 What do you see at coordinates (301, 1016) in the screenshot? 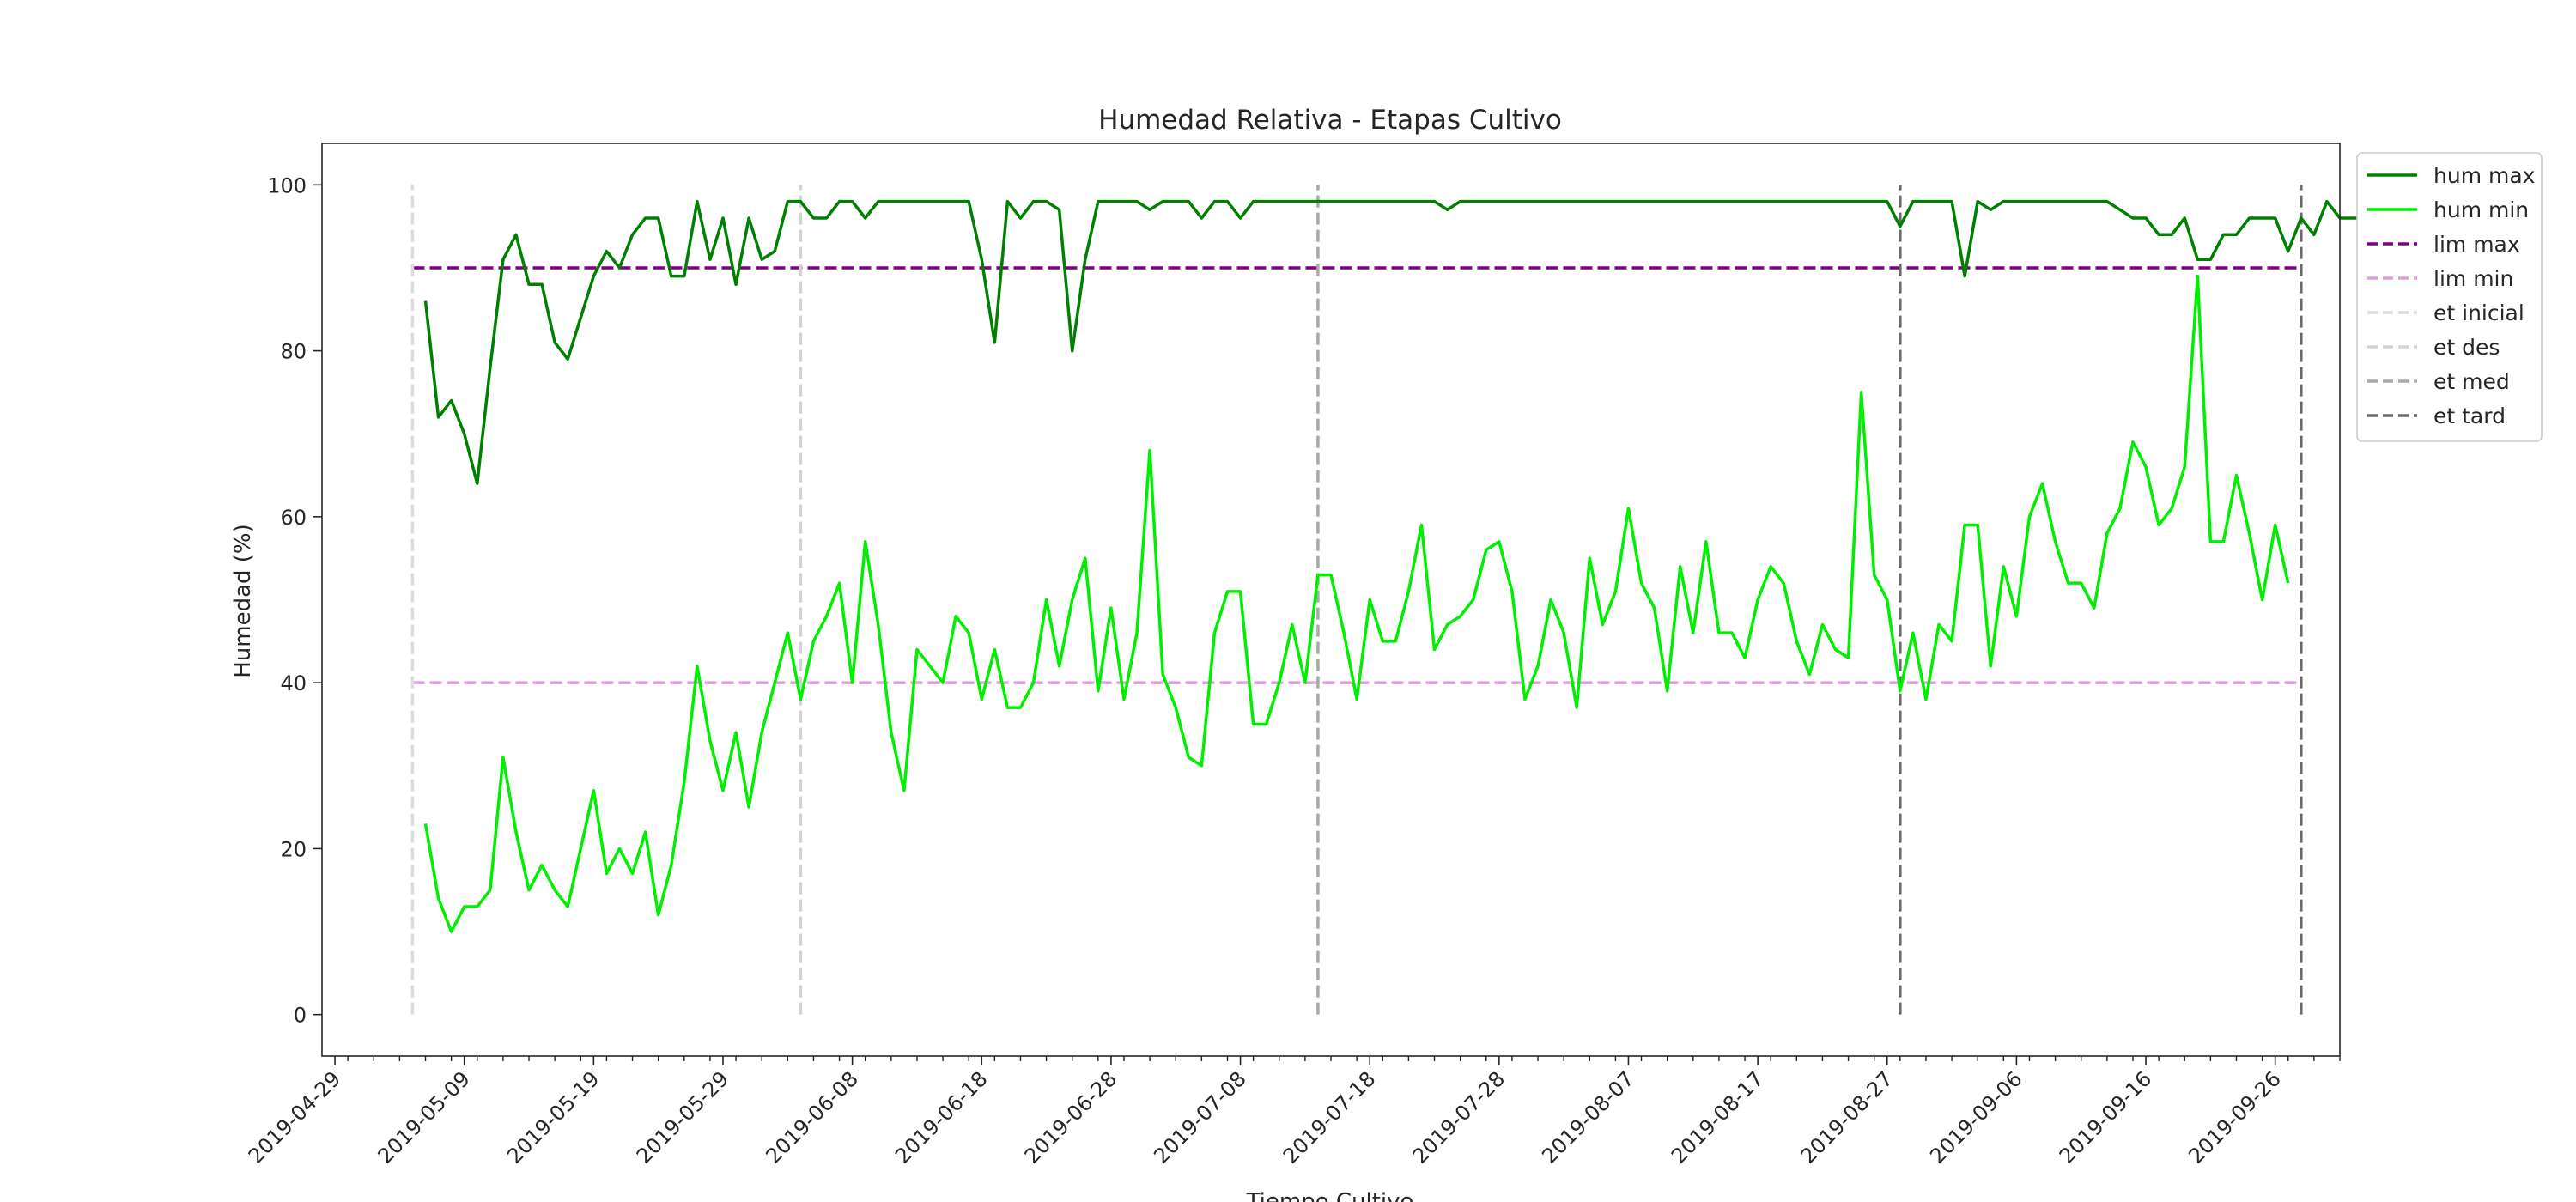
I see `y-tick-label: 0` at bounding box center [301, 1016].